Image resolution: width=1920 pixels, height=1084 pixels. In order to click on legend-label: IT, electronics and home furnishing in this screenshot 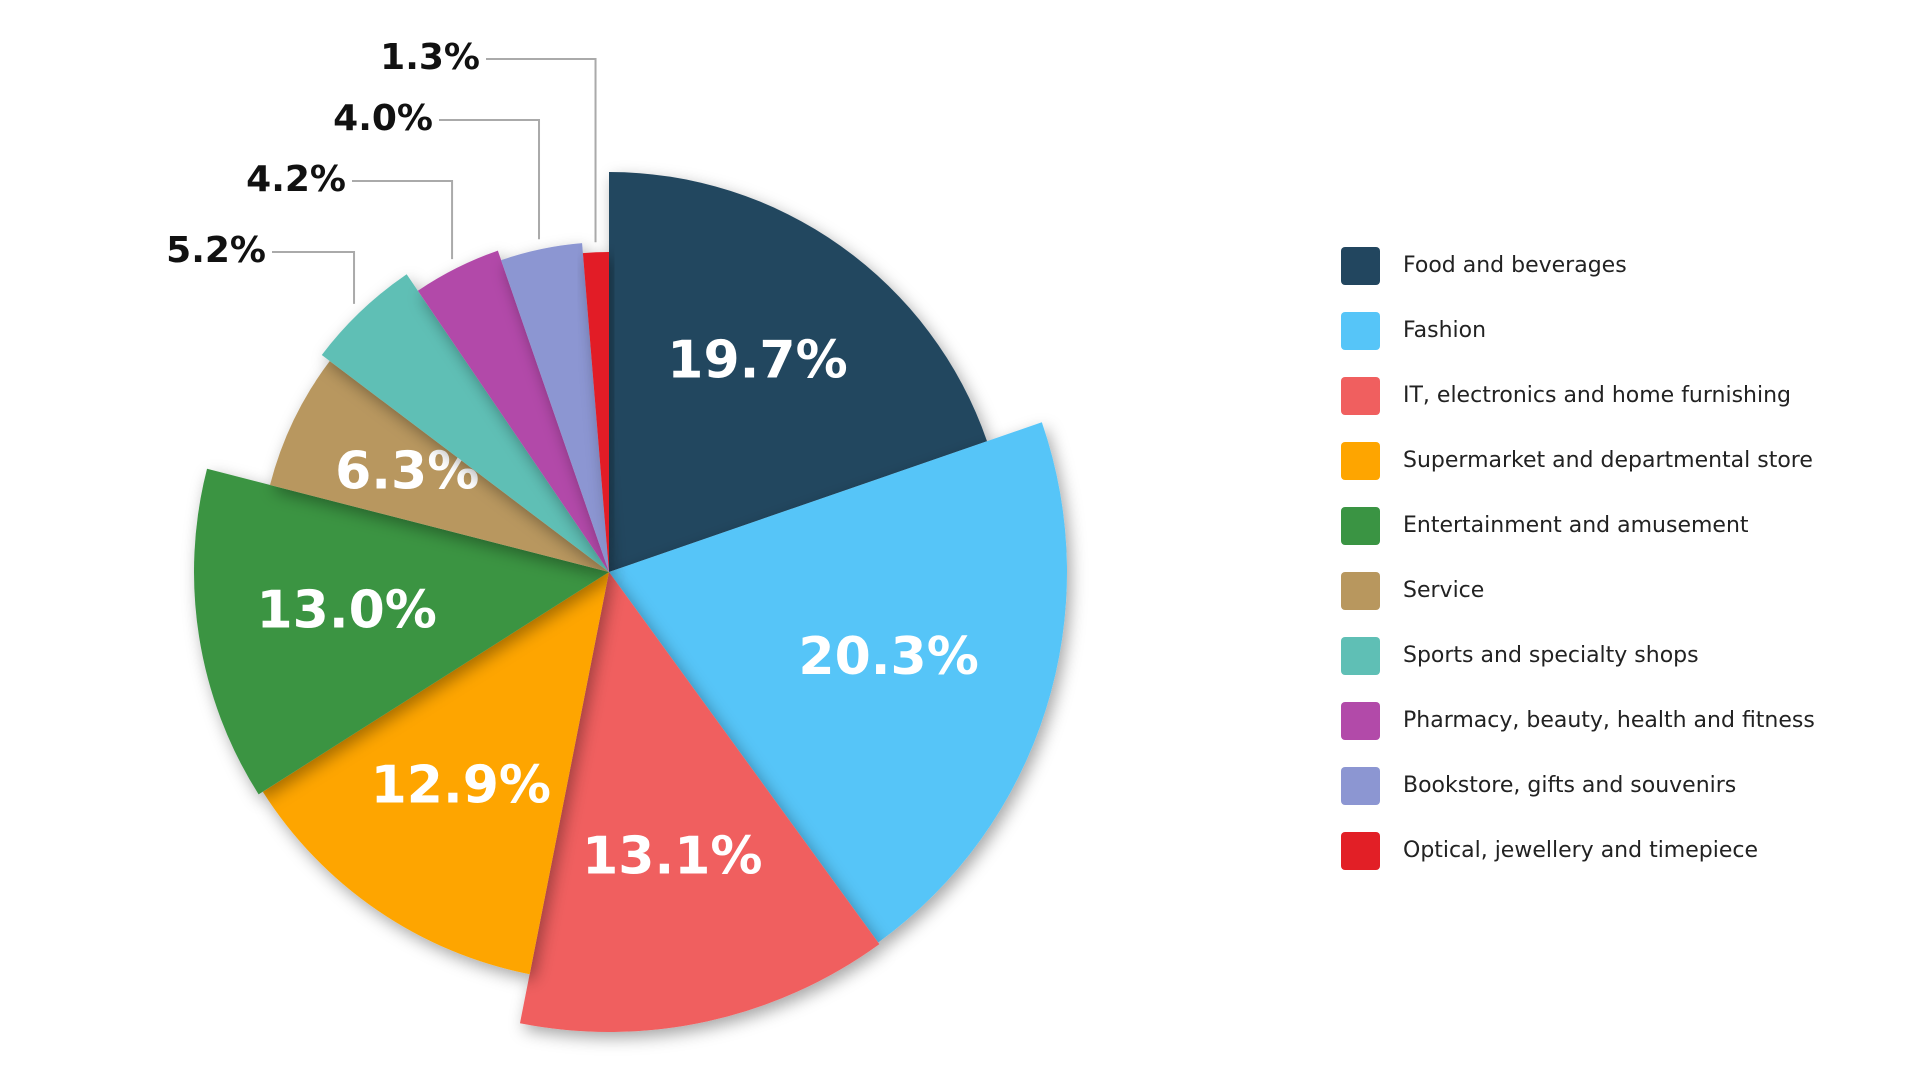, I will do `click(1597, 395)`.